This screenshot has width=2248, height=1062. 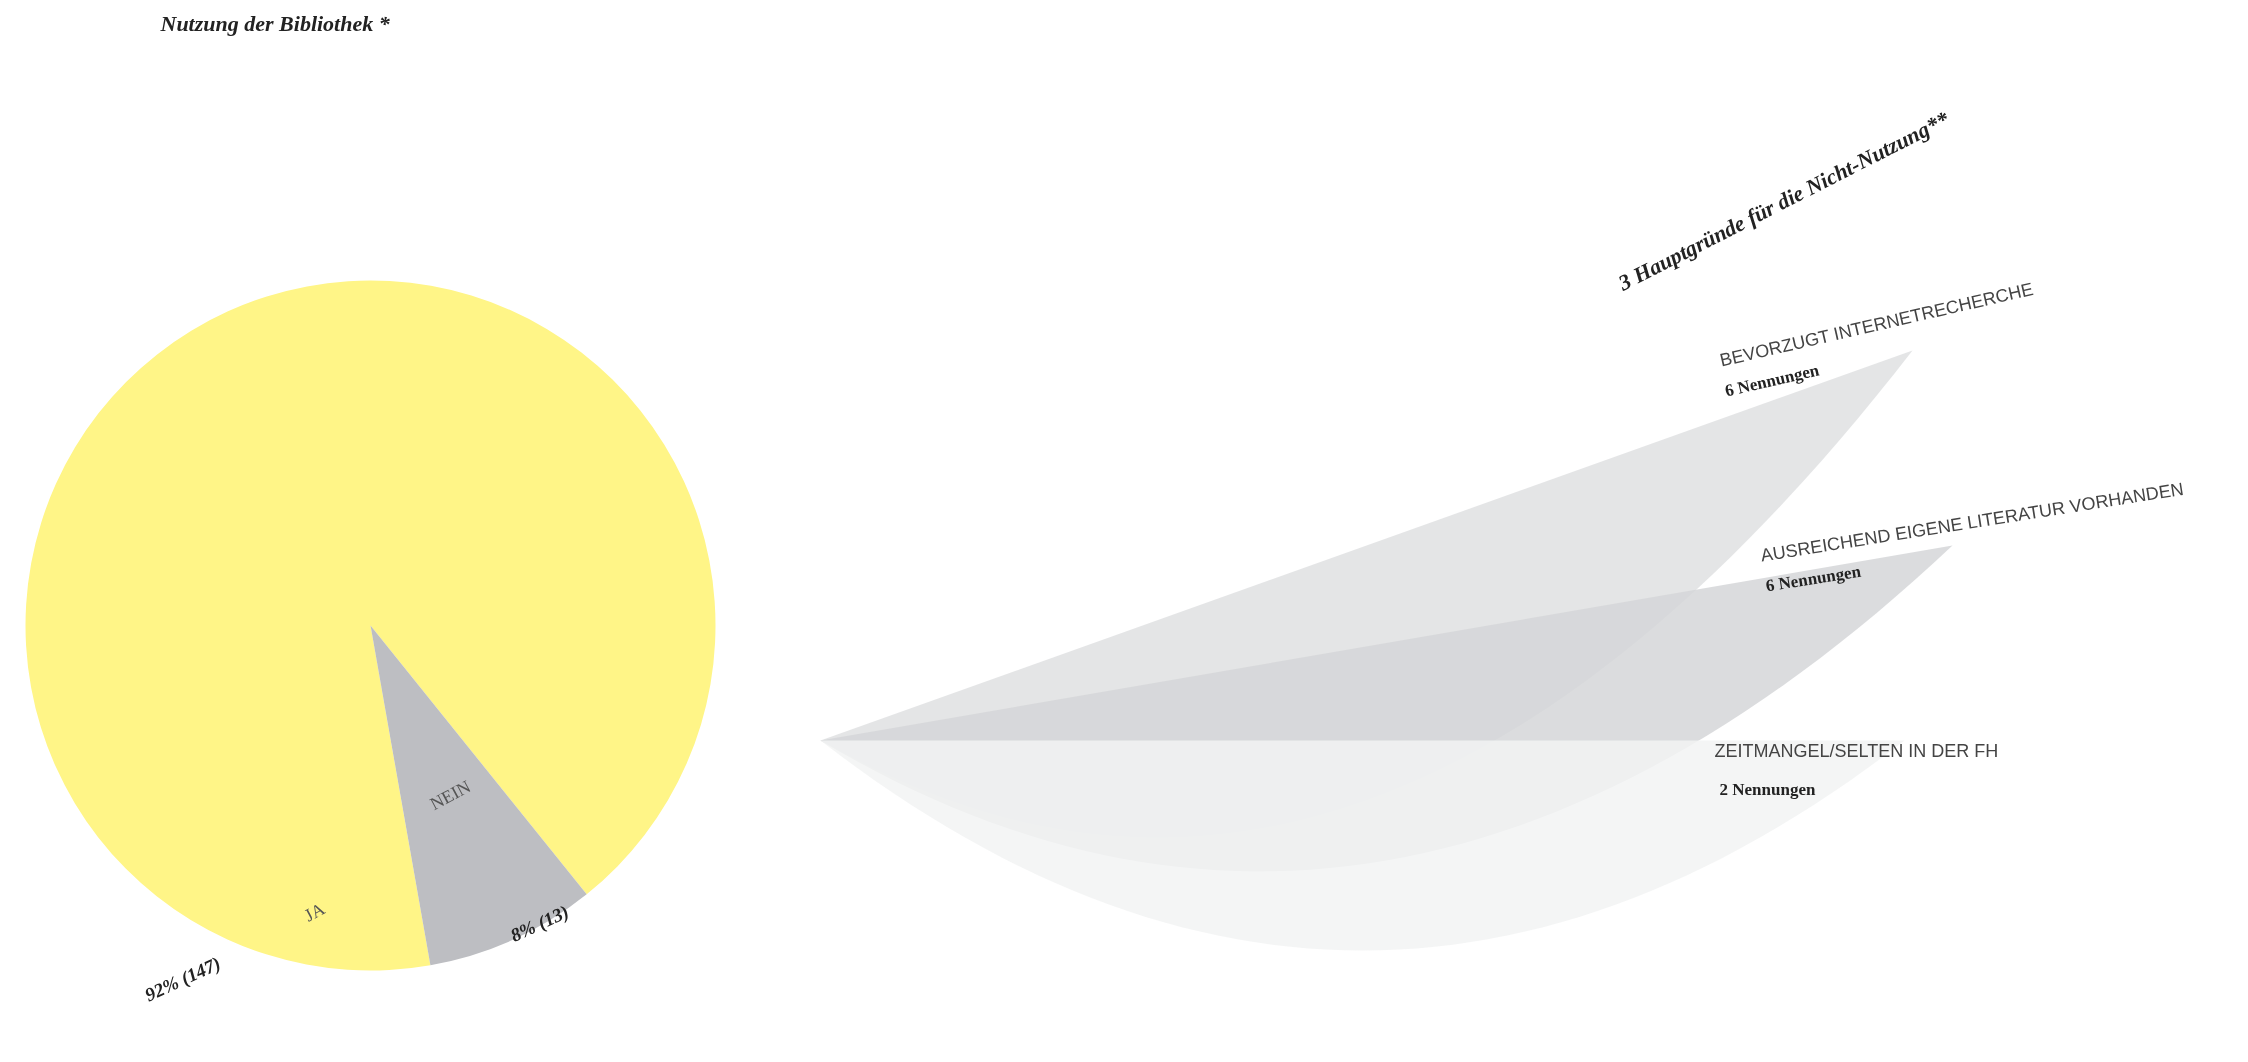 I want to click on chart-title: Nutzung der Bibliothek *, so click(x=275, y=23).